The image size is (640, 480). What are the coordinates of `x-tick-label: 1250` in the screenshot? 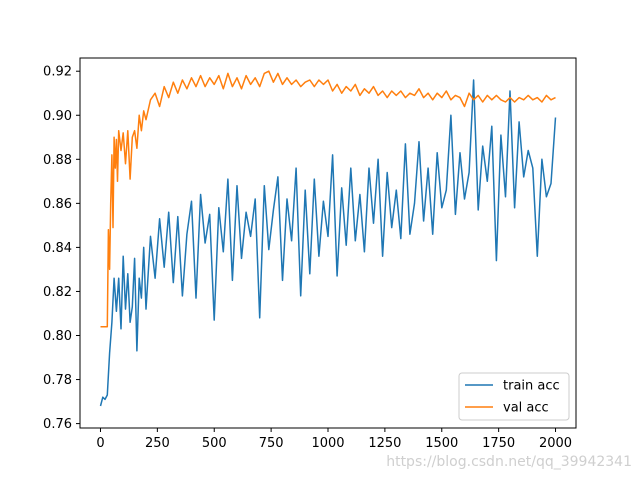 It's located at (384, 443).